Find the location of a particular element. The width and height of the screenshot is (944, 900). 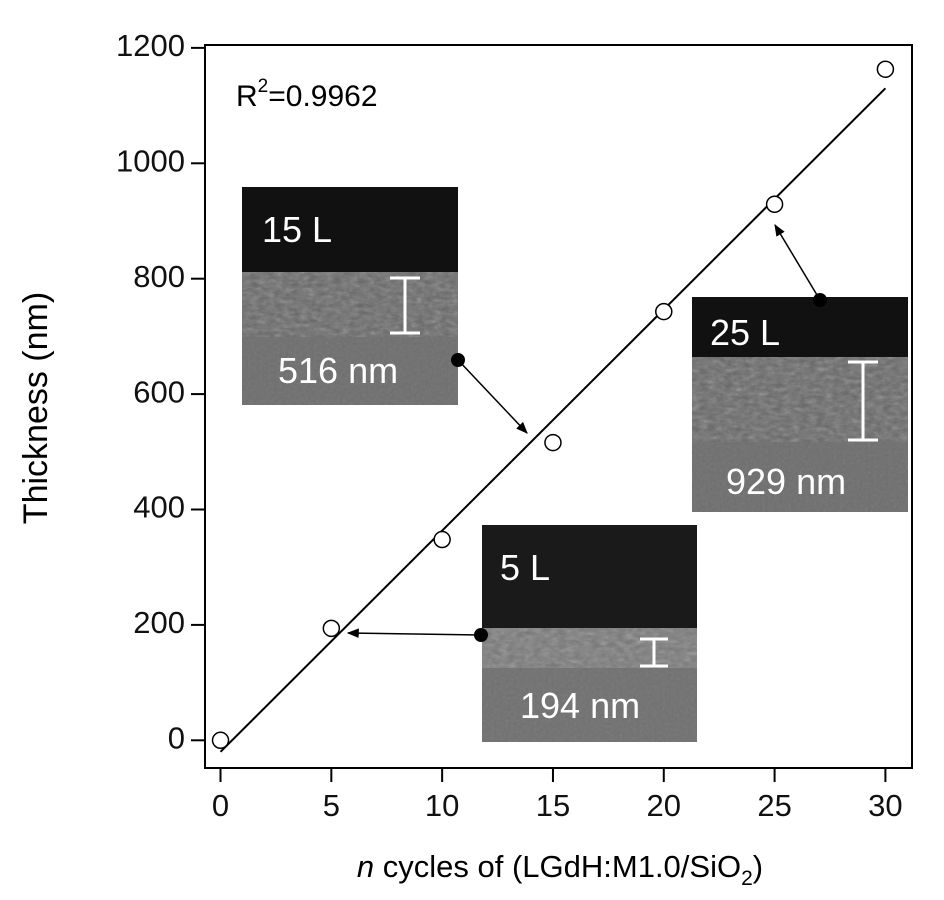

inset-thickness: 516 nm is located at coordinates (338, 370).